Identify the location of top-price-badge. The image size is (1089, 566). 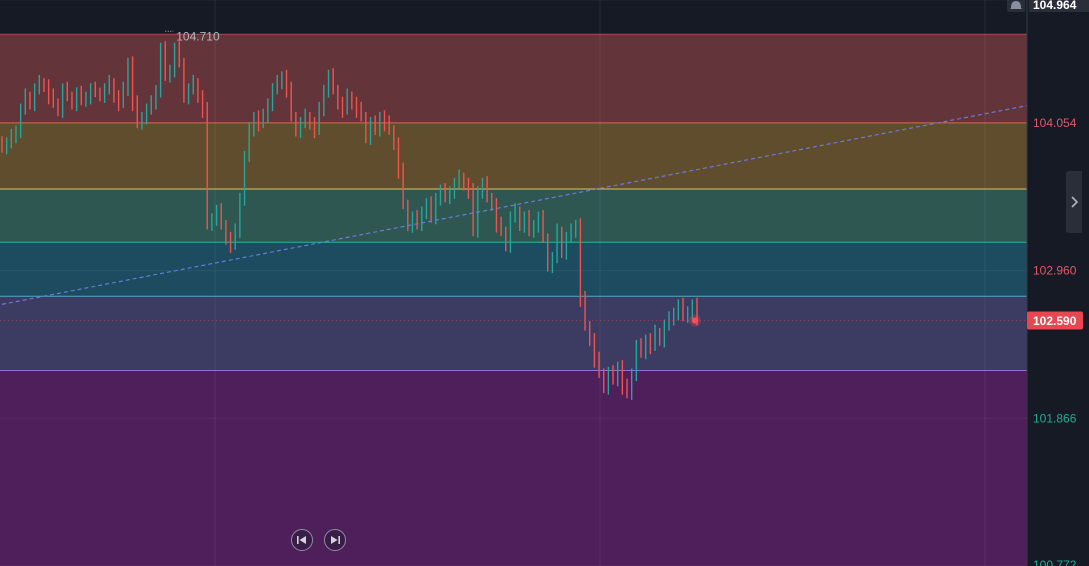
(1059, 6).